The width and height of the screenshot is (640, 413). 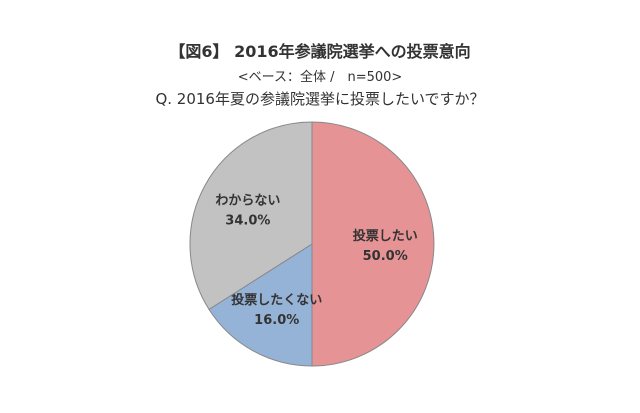 What do you see at coordinates (247, 221) in the screenshot?
I see `slice-value-2: 34.0%` at bounding box center [247, 221].